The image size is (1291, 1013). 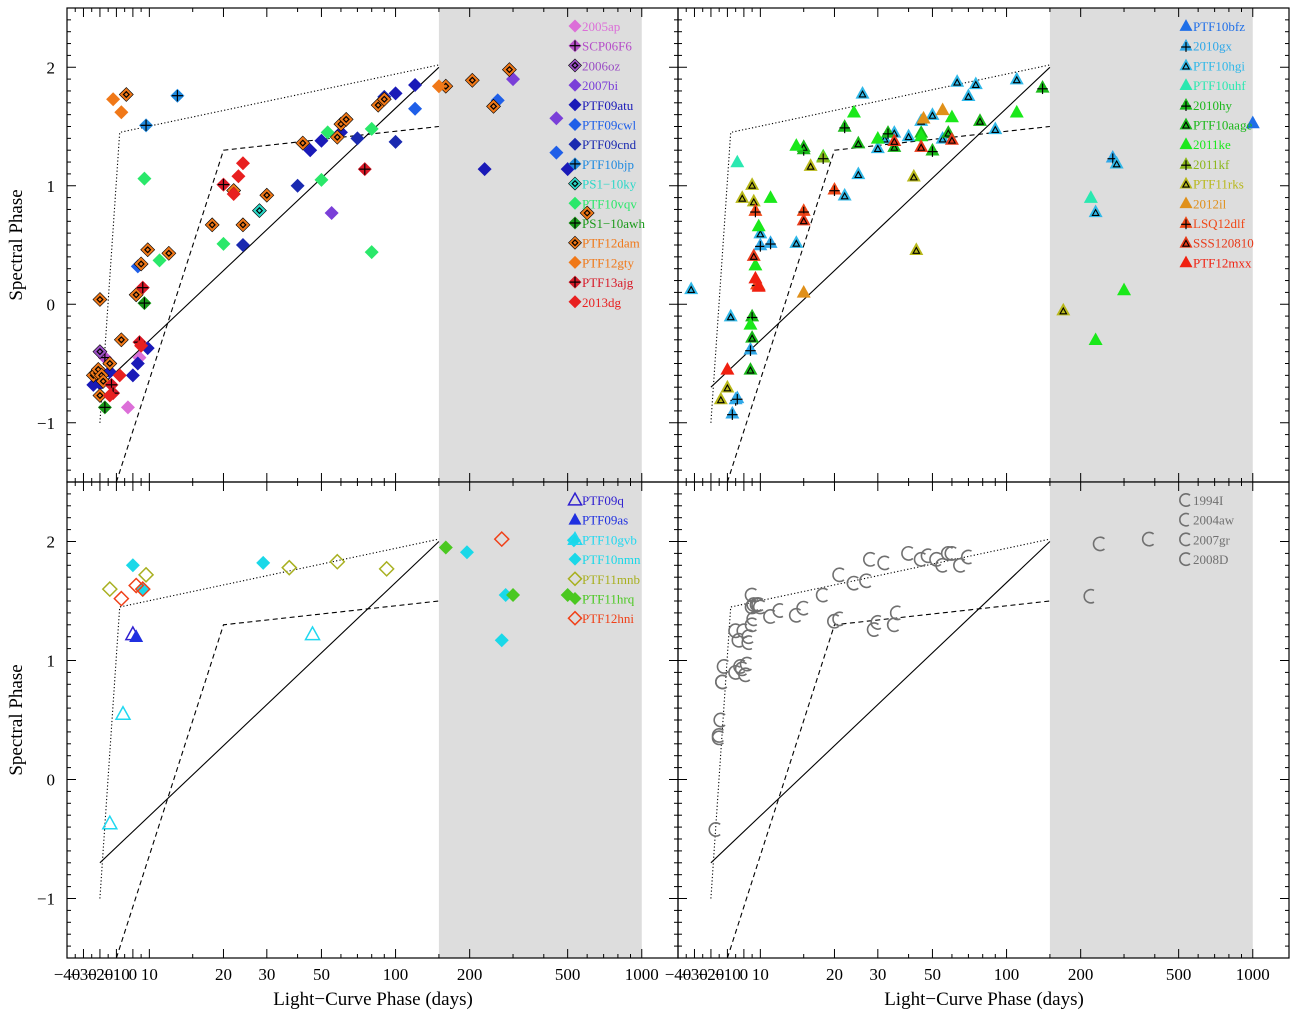 What do you see at coordinates (1205, 539) in the screenshot?
I see `legend-item: 2007gr` at bounding box center [1205, 539].